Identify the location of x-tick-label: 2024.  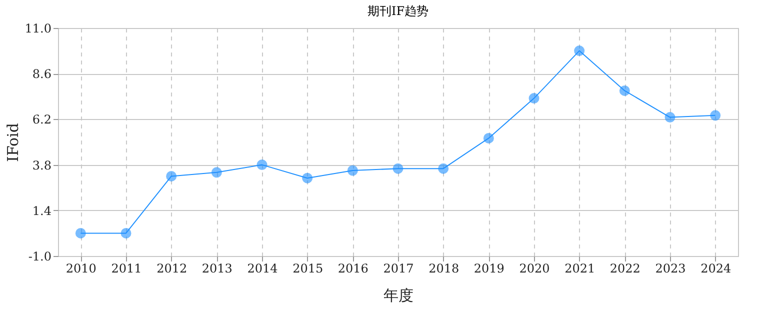
(716, 269).